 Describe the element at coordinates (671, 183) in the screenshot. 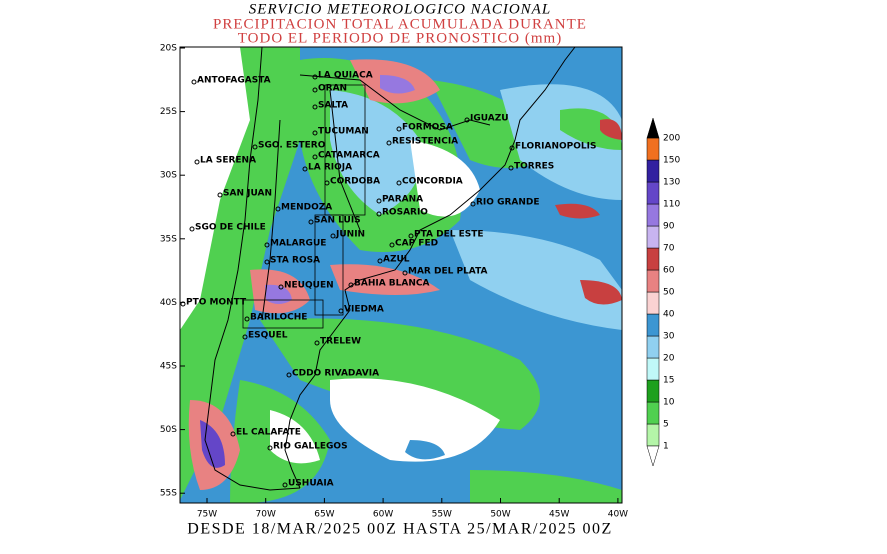

I see `colorbar-label: 130` at that location.